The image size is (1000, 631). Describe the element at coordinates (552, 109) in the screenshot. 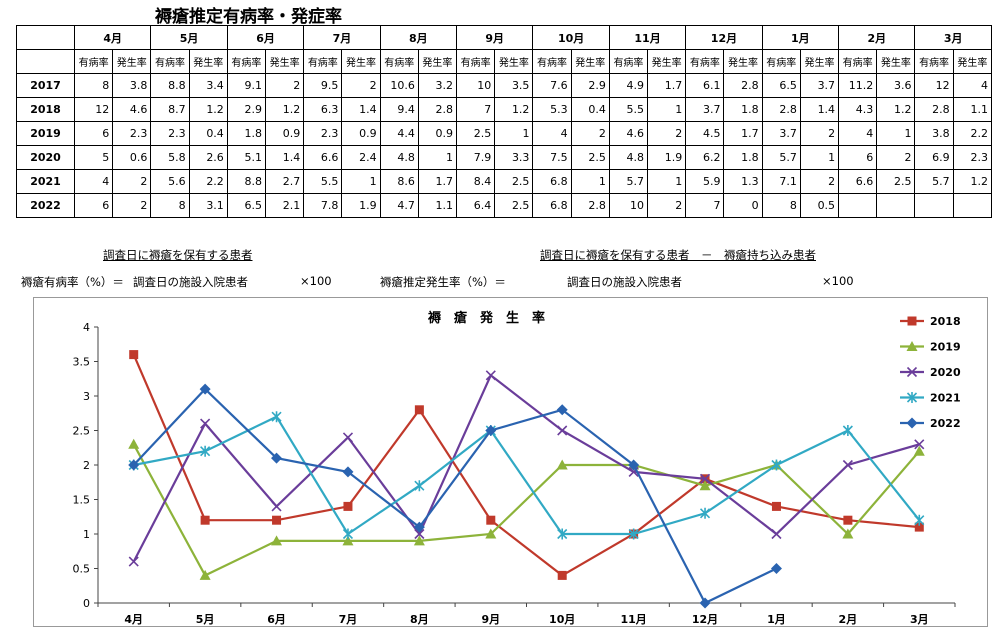

I see `prevalence-cell: 5.3` at that location.